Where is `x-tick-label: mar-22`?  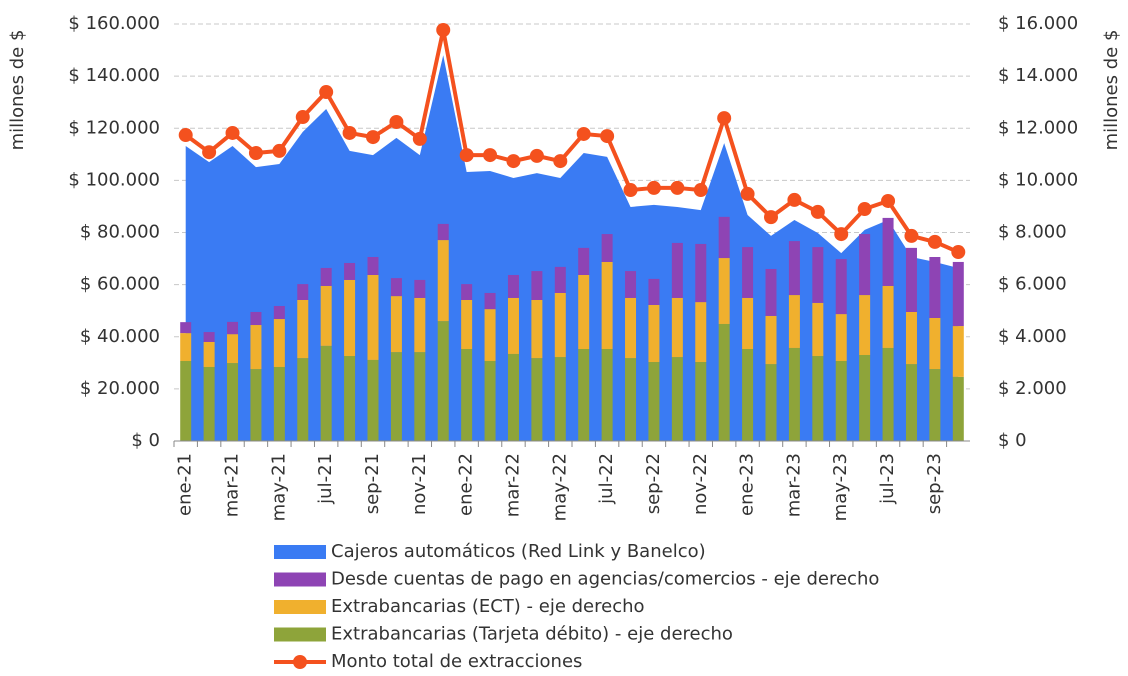
x-tick-label: mar-22 is located at coordinates (512, 485).